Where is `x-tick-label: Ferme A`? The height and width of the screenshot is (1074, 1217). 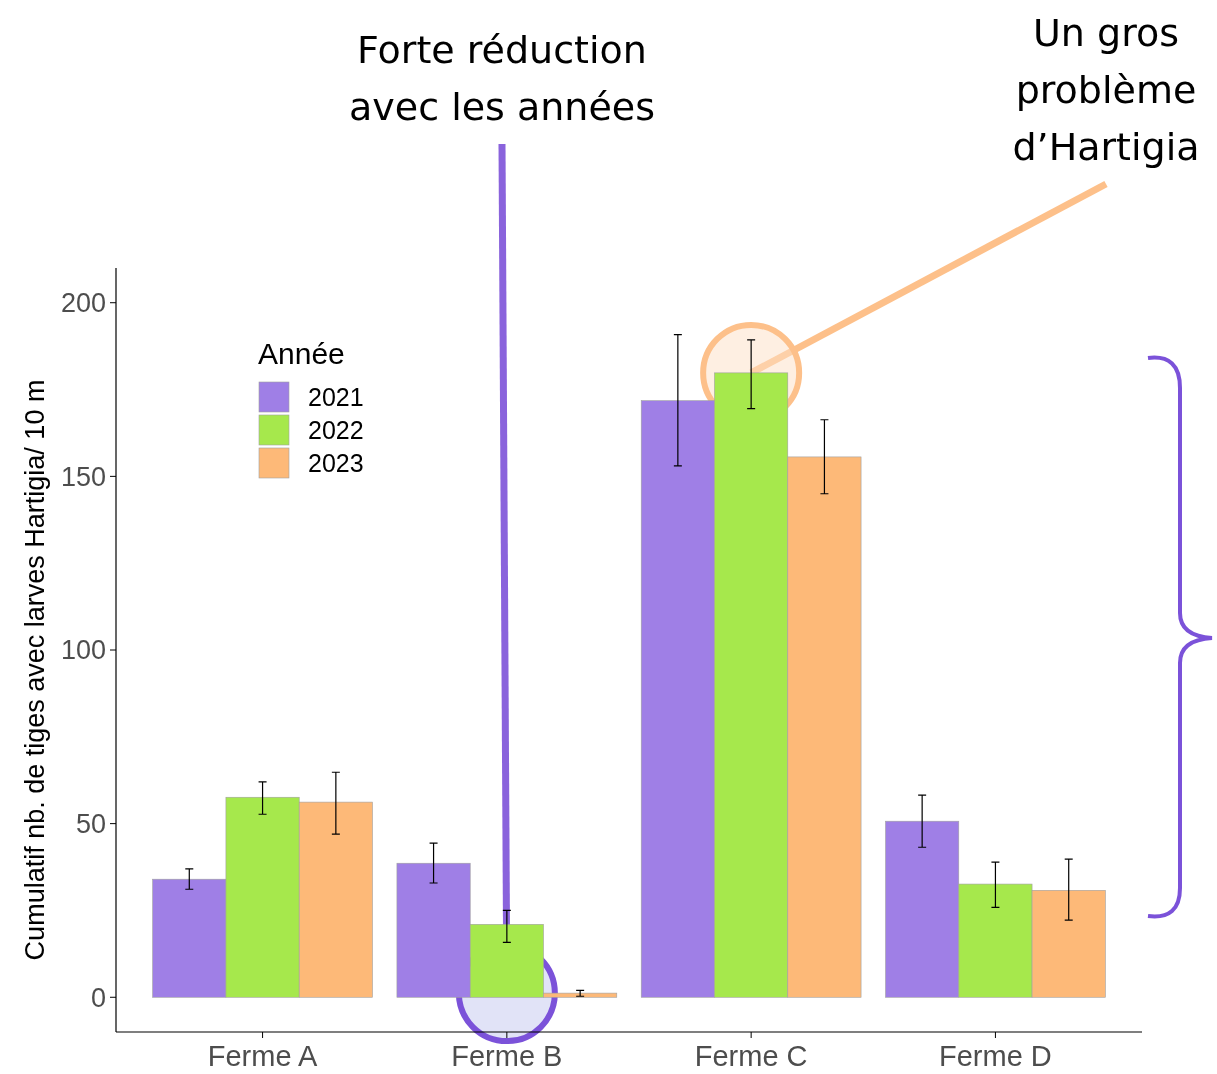 x-tick-label: Ferme A is located at coordinates (263, 1056).